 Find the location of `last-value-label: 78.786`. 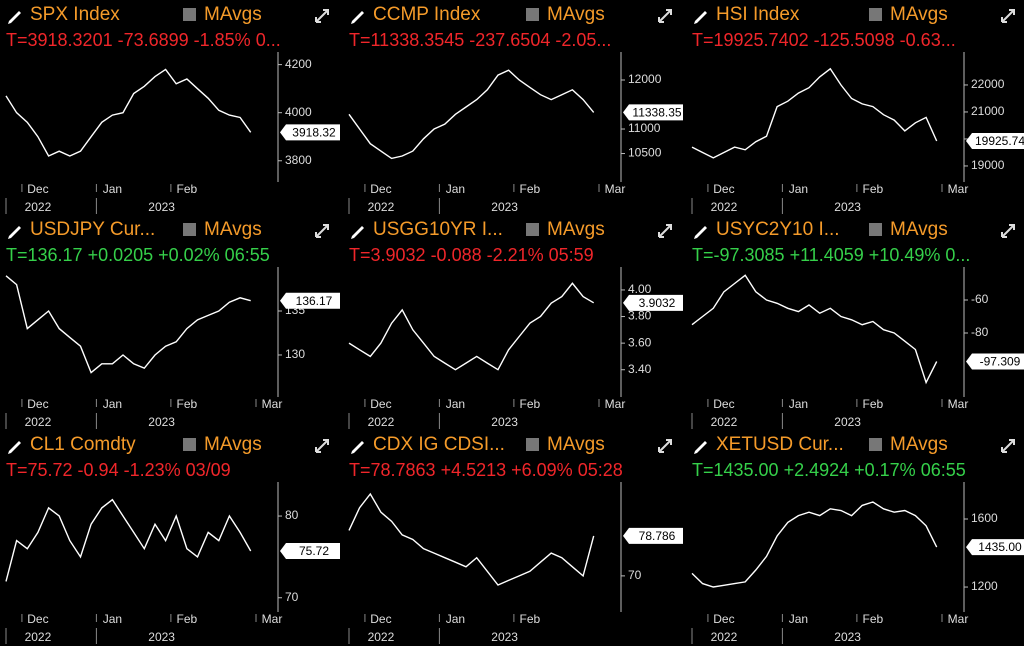

last-value-label: 78.786 is located at coordinates (657, 536).